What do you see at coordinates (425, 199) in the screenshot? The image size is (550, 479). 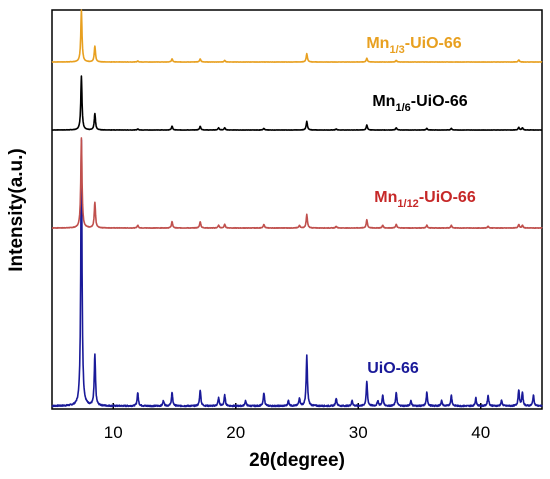 I see `series-label-1: Mn1/12-UiO-66` at bounding box center [425, 199].